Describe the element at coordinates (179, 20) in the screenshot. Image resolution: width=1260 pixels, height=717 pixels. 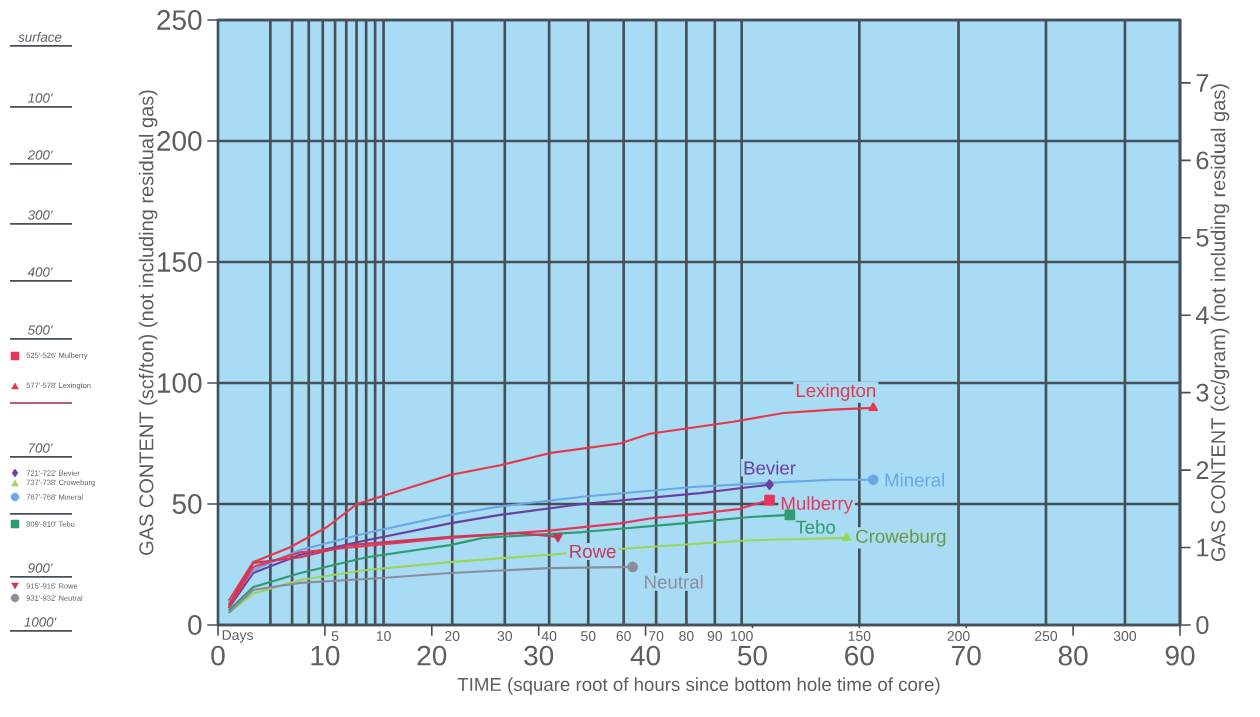
I see `y-tick-label: 250` at that location.